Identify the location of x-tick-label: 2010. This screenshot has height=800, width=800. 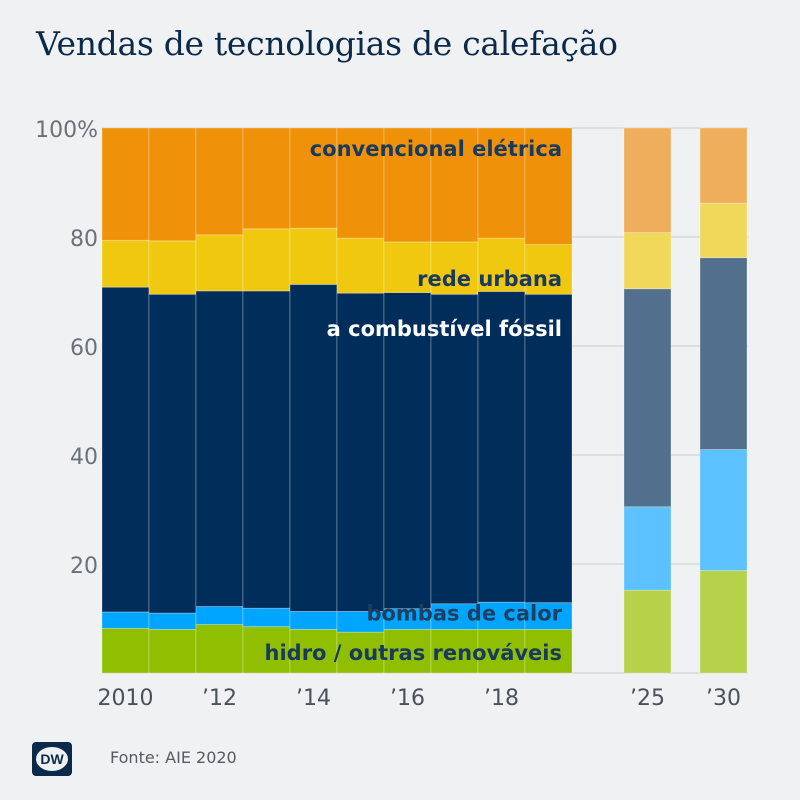
(126, 698).